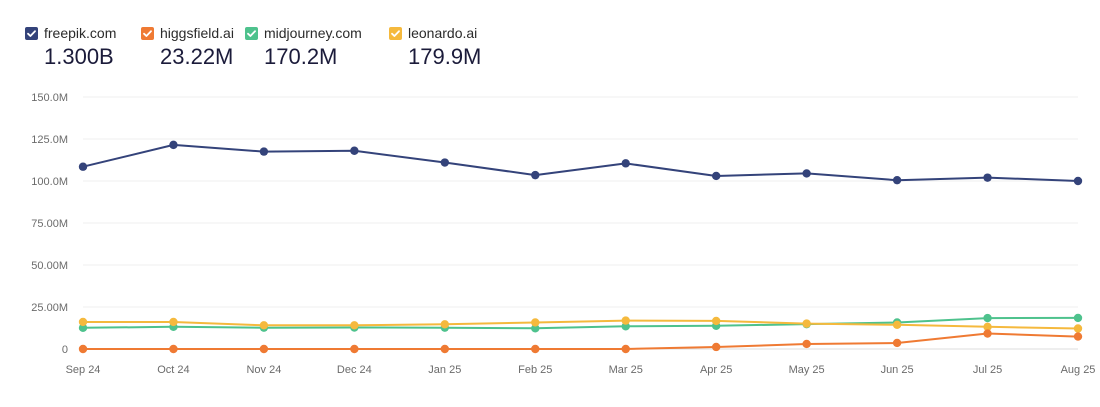 This screenshot has height=407, width=1100. I want to click on series-line-freepik-com, so click(580, 162).